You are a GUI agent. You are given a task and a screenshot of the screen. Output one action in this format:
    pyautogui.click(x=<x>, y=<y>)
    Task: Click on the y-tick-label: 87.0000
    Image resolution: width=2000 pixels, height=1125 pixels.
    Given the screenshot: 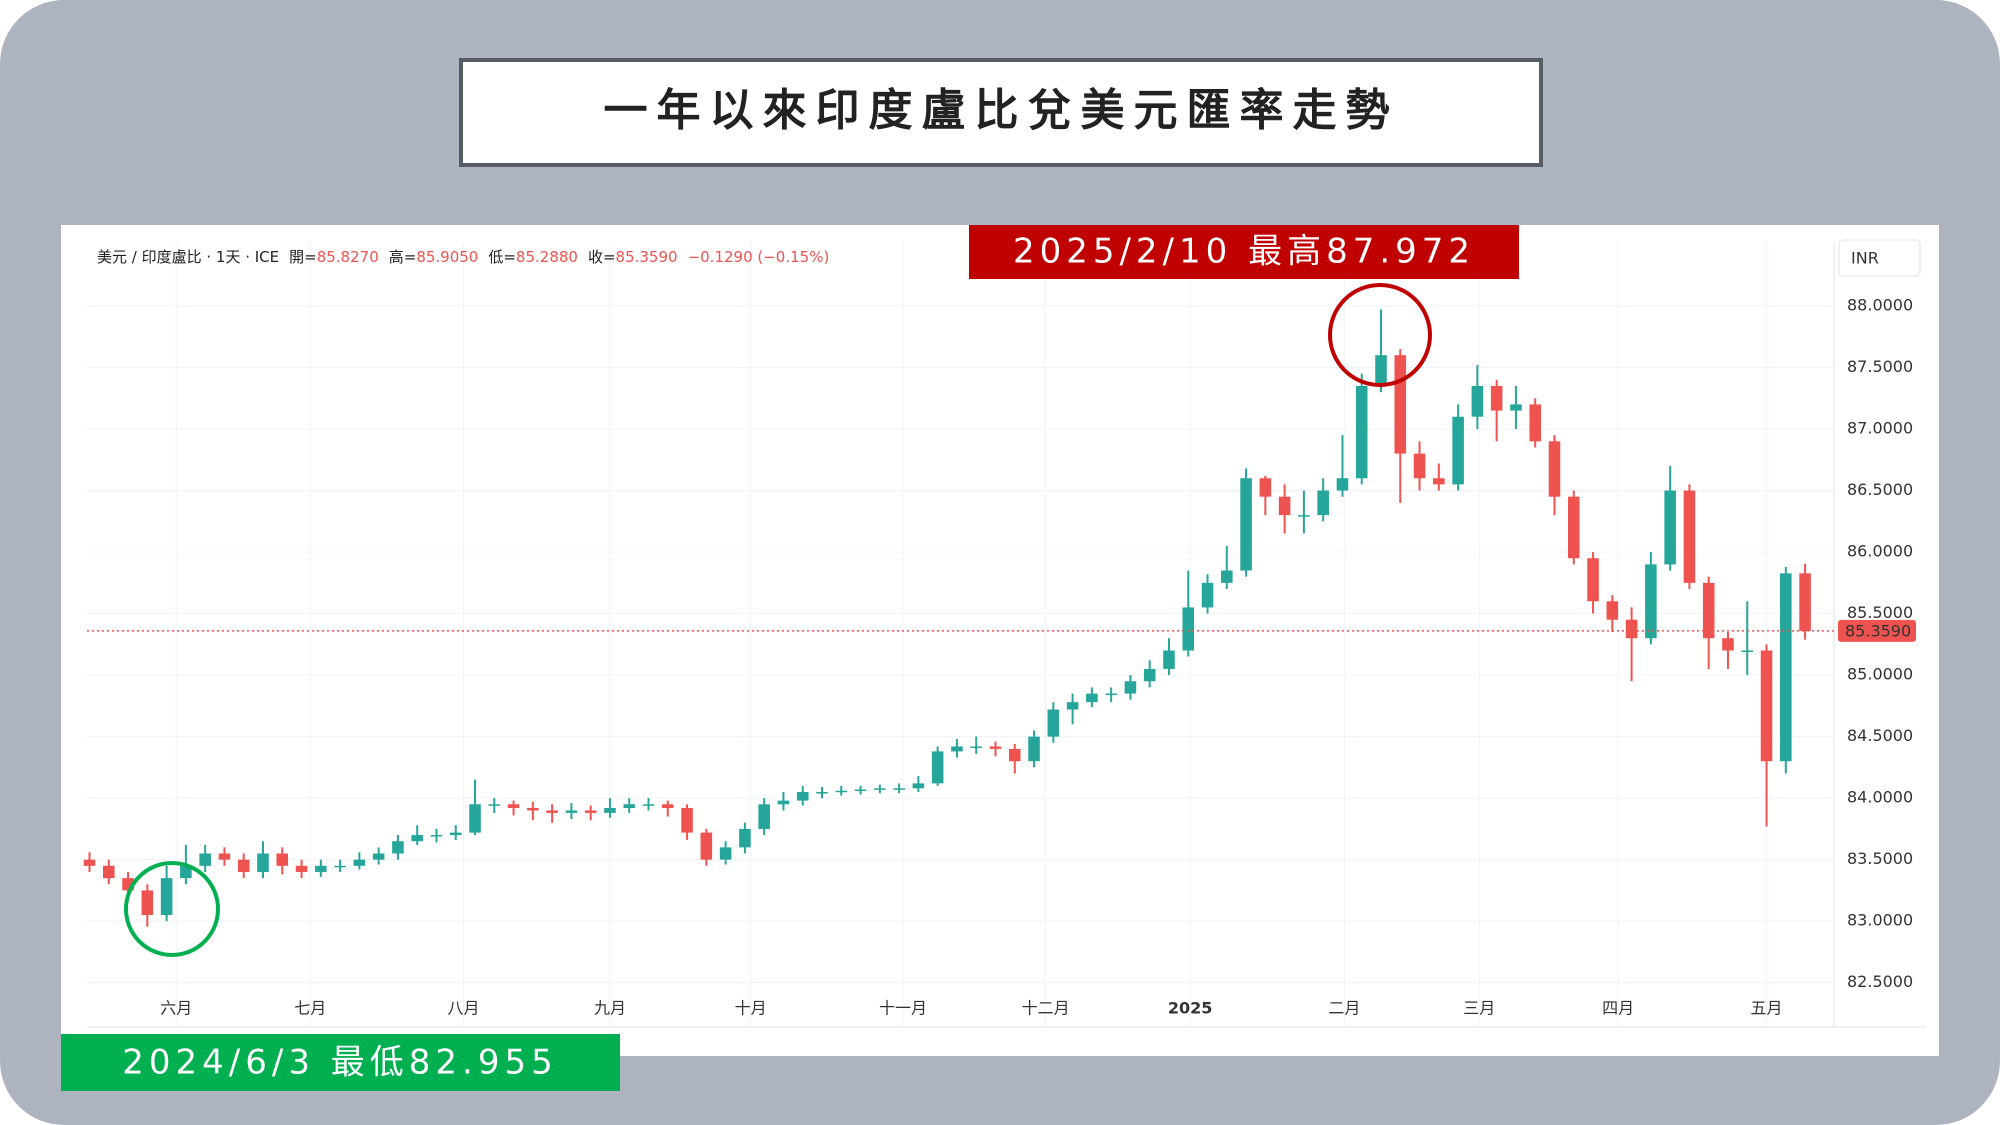 What is the action you would take?
    pyautogui.click(x=1880, y=428)
    